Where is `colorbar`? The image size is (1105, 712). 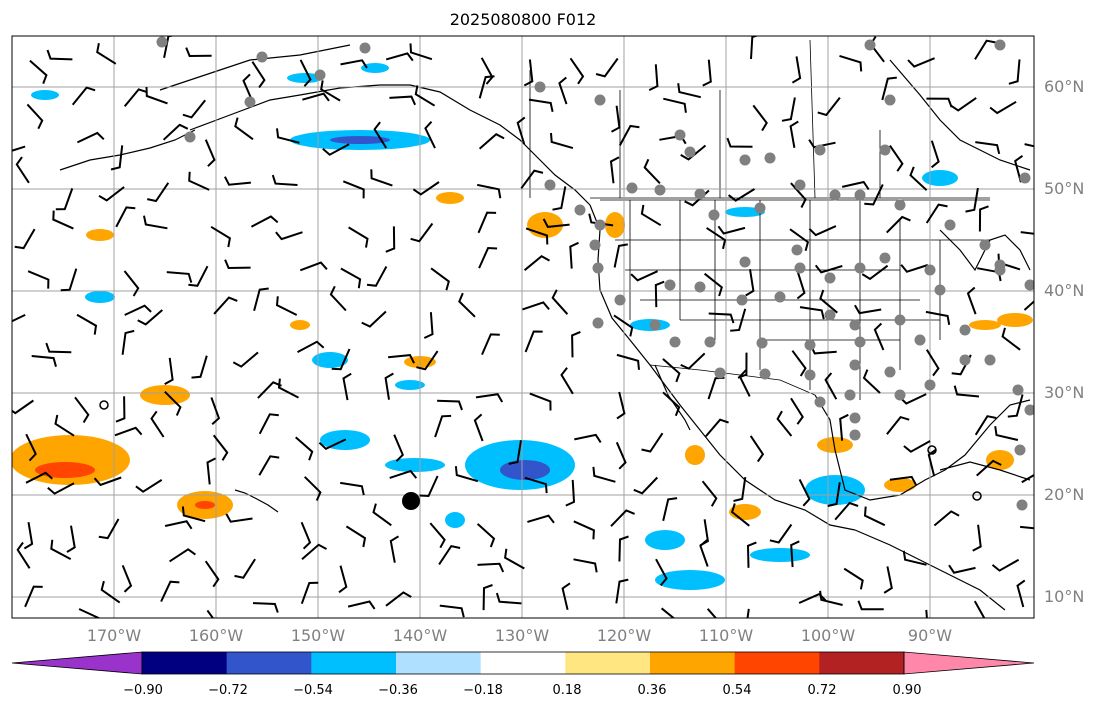
colorbar is located at coordinates (523, 663).